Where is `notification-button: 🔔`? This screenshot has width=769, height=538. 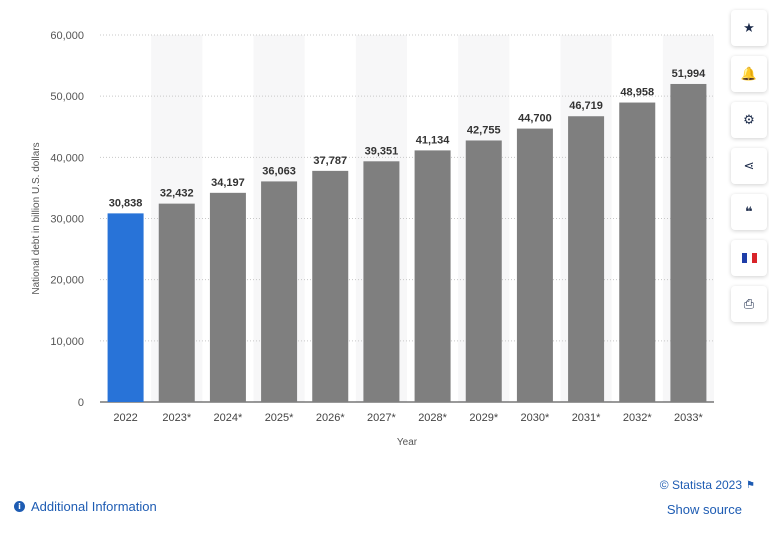
notification-button: 🔔 is located at coordinates (749, 74).